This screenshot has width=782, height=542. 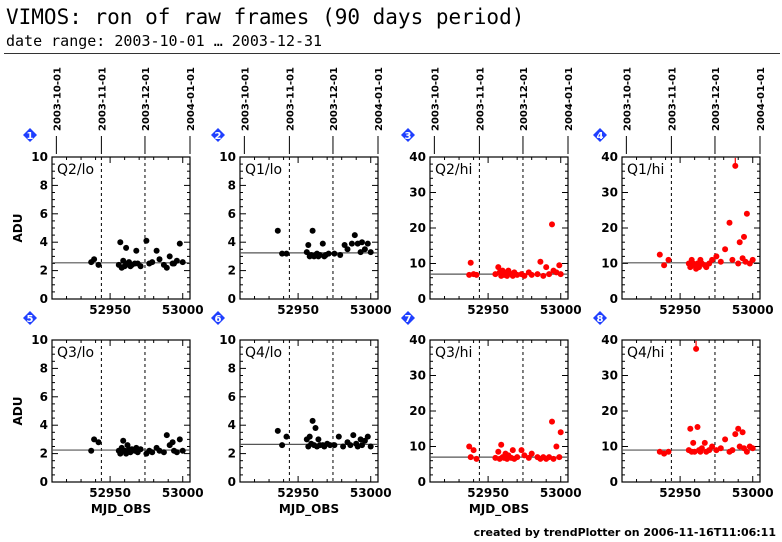 I want to click on date-tick-label: 2003-10-01, so click(x=57, y=99).